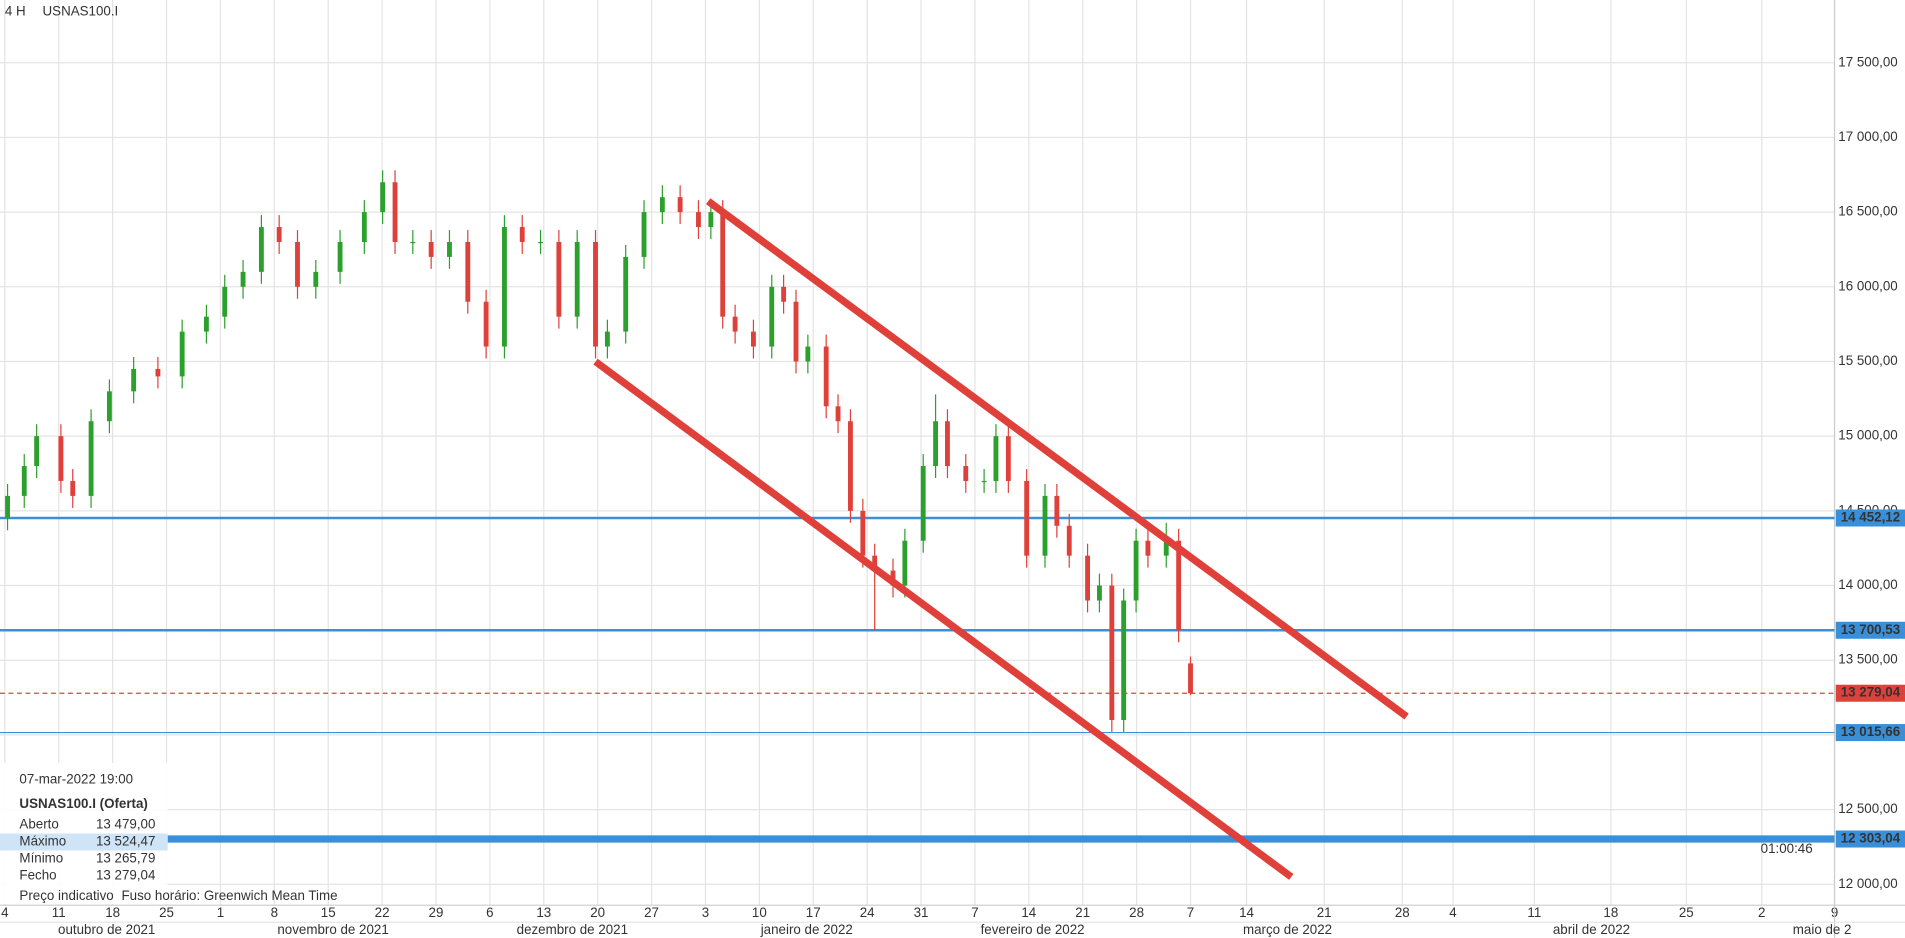 This screenshot has width=1905, height=938. Describe the element at coordinates (1591, 929) in the screenshot. I see `month-label: abril de 2022` at that location.